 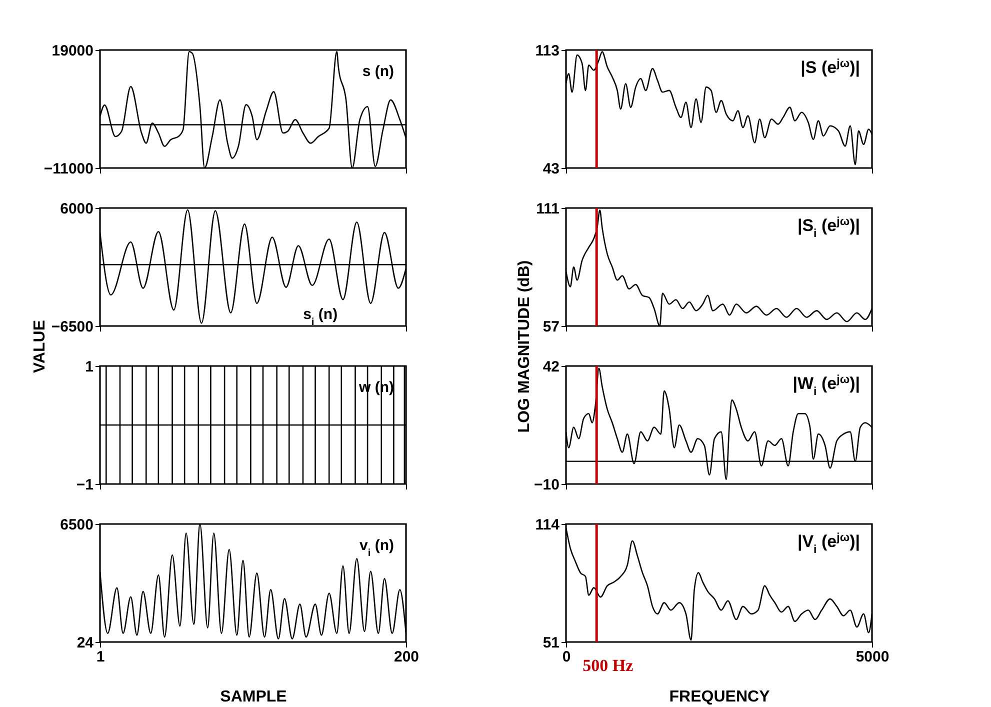 What do you see at coordinates (551, 169) in the screenshot?
I see `y-tick-label: 43` at bounding box center [551, 169].